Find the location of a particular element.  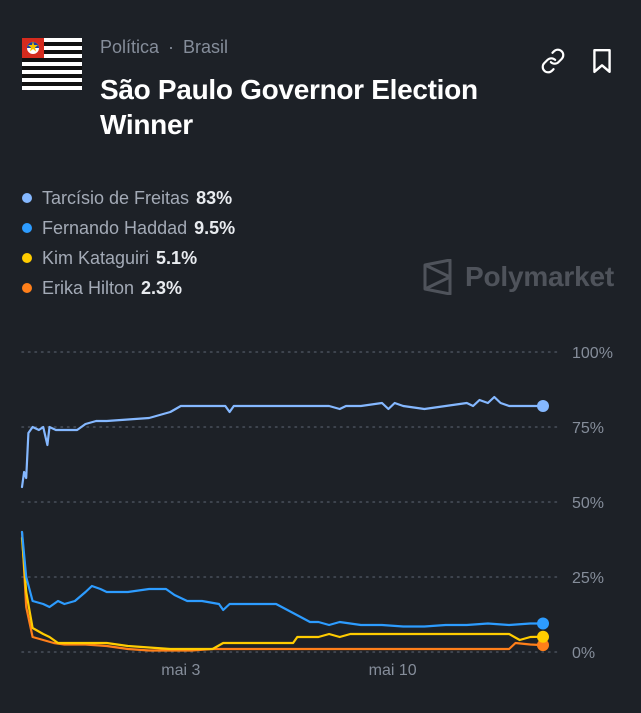

copy-link-button is located at coordinates (553, 61).